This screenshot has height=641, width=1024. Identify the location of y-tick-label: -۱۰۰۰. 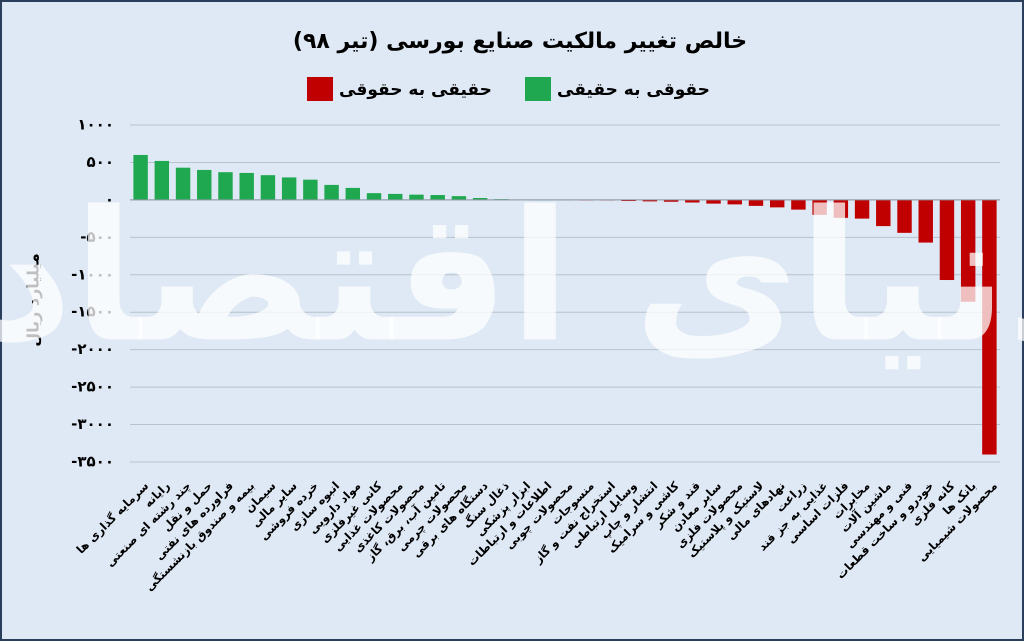
(92, 274).